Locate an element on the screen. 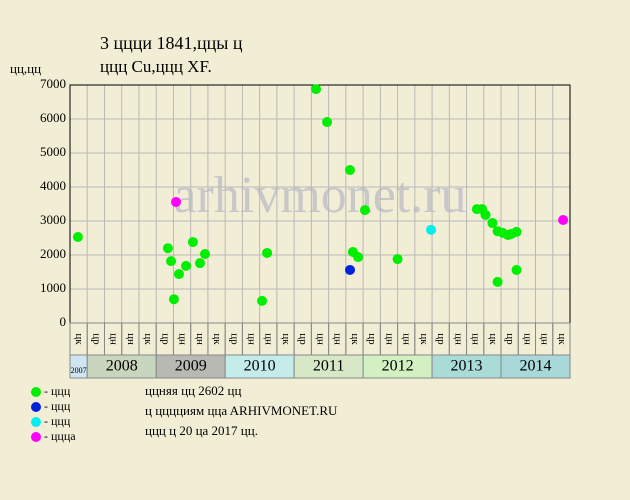 This screenshot has width=630, height=500. year-label: 2011 is located at coordinates (328, 366).